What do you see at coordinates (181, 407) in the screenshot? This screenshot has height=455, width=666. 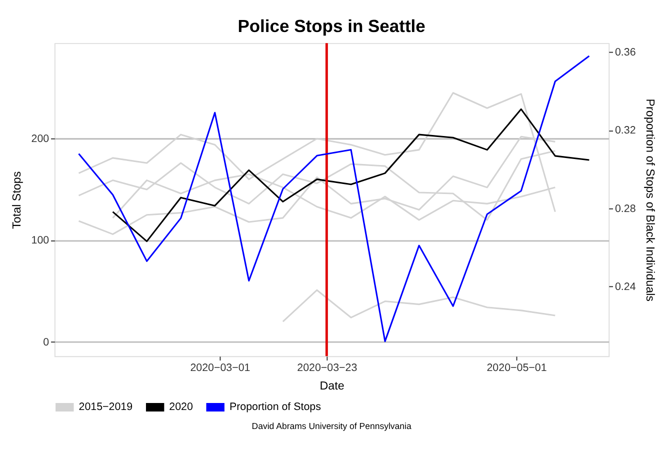 I see `legend-label: 2020` at bounding box center [181, 407].